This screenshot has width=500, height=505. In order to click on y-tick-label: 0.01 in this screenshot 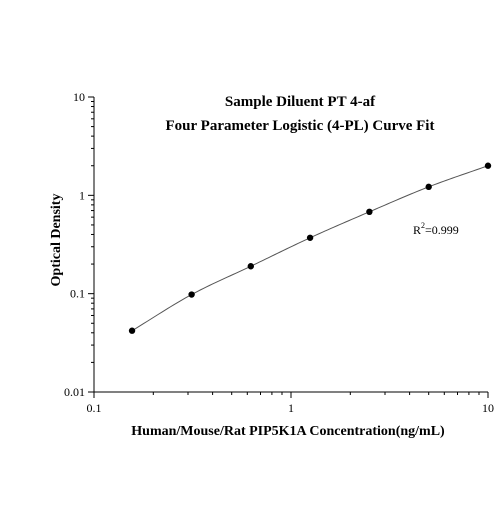, I will do `click(74, 392)`.